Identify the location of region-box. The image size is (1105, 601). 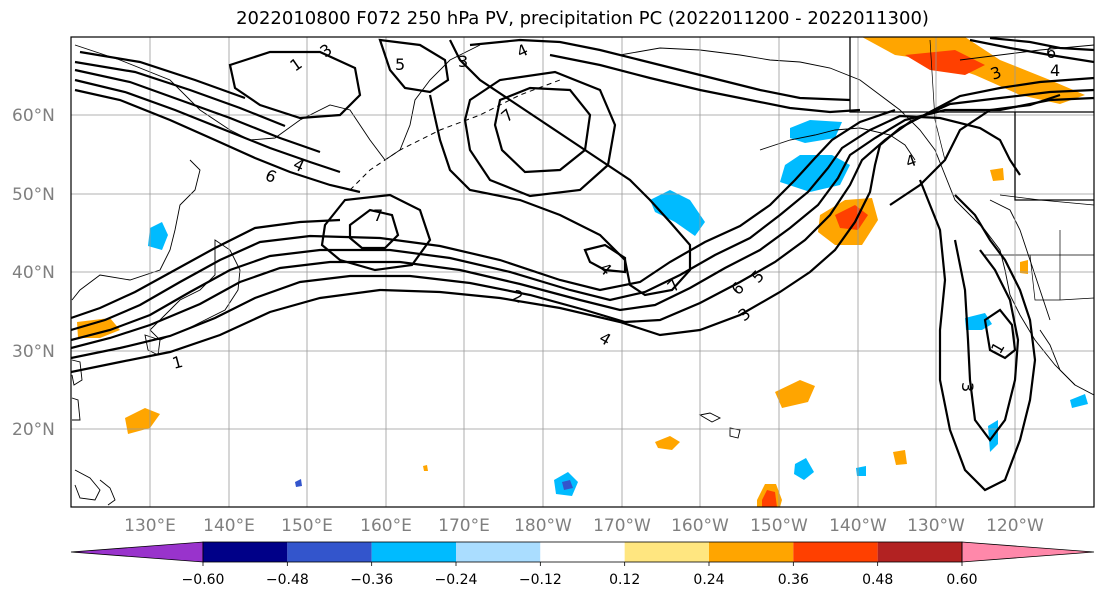
(971, 119).